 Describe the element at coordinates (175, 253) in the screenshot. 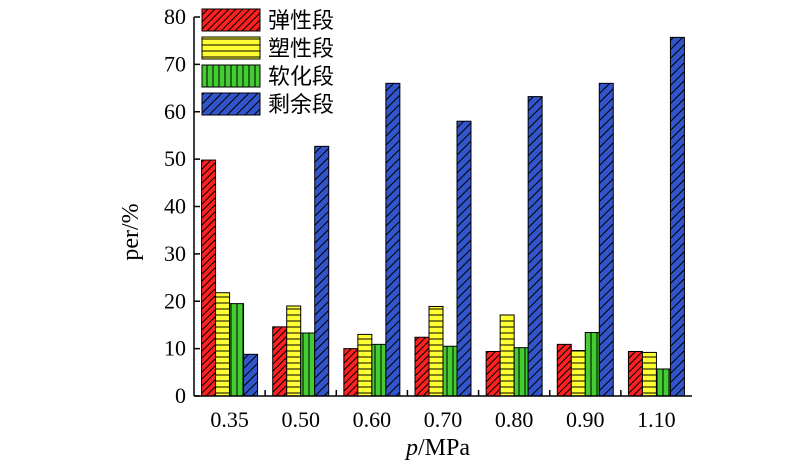

I see `y-tick-label: 30` at that location.